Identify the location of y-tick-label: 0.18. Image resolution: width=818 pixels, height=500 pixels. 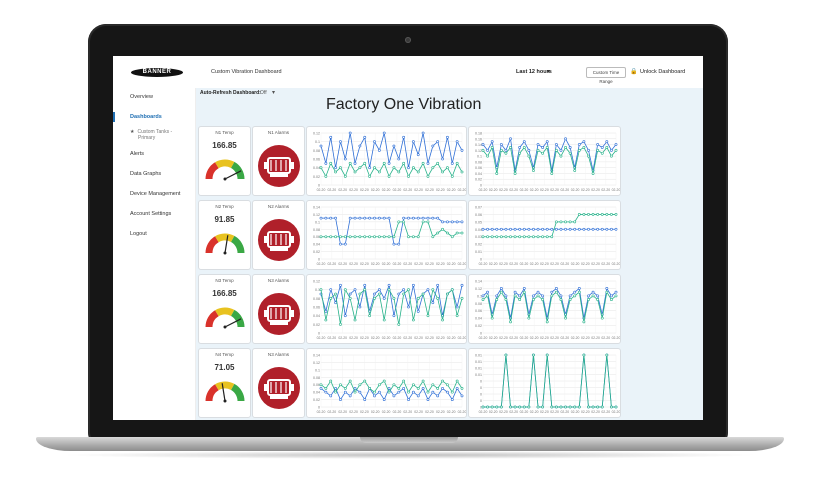
(478, 134).